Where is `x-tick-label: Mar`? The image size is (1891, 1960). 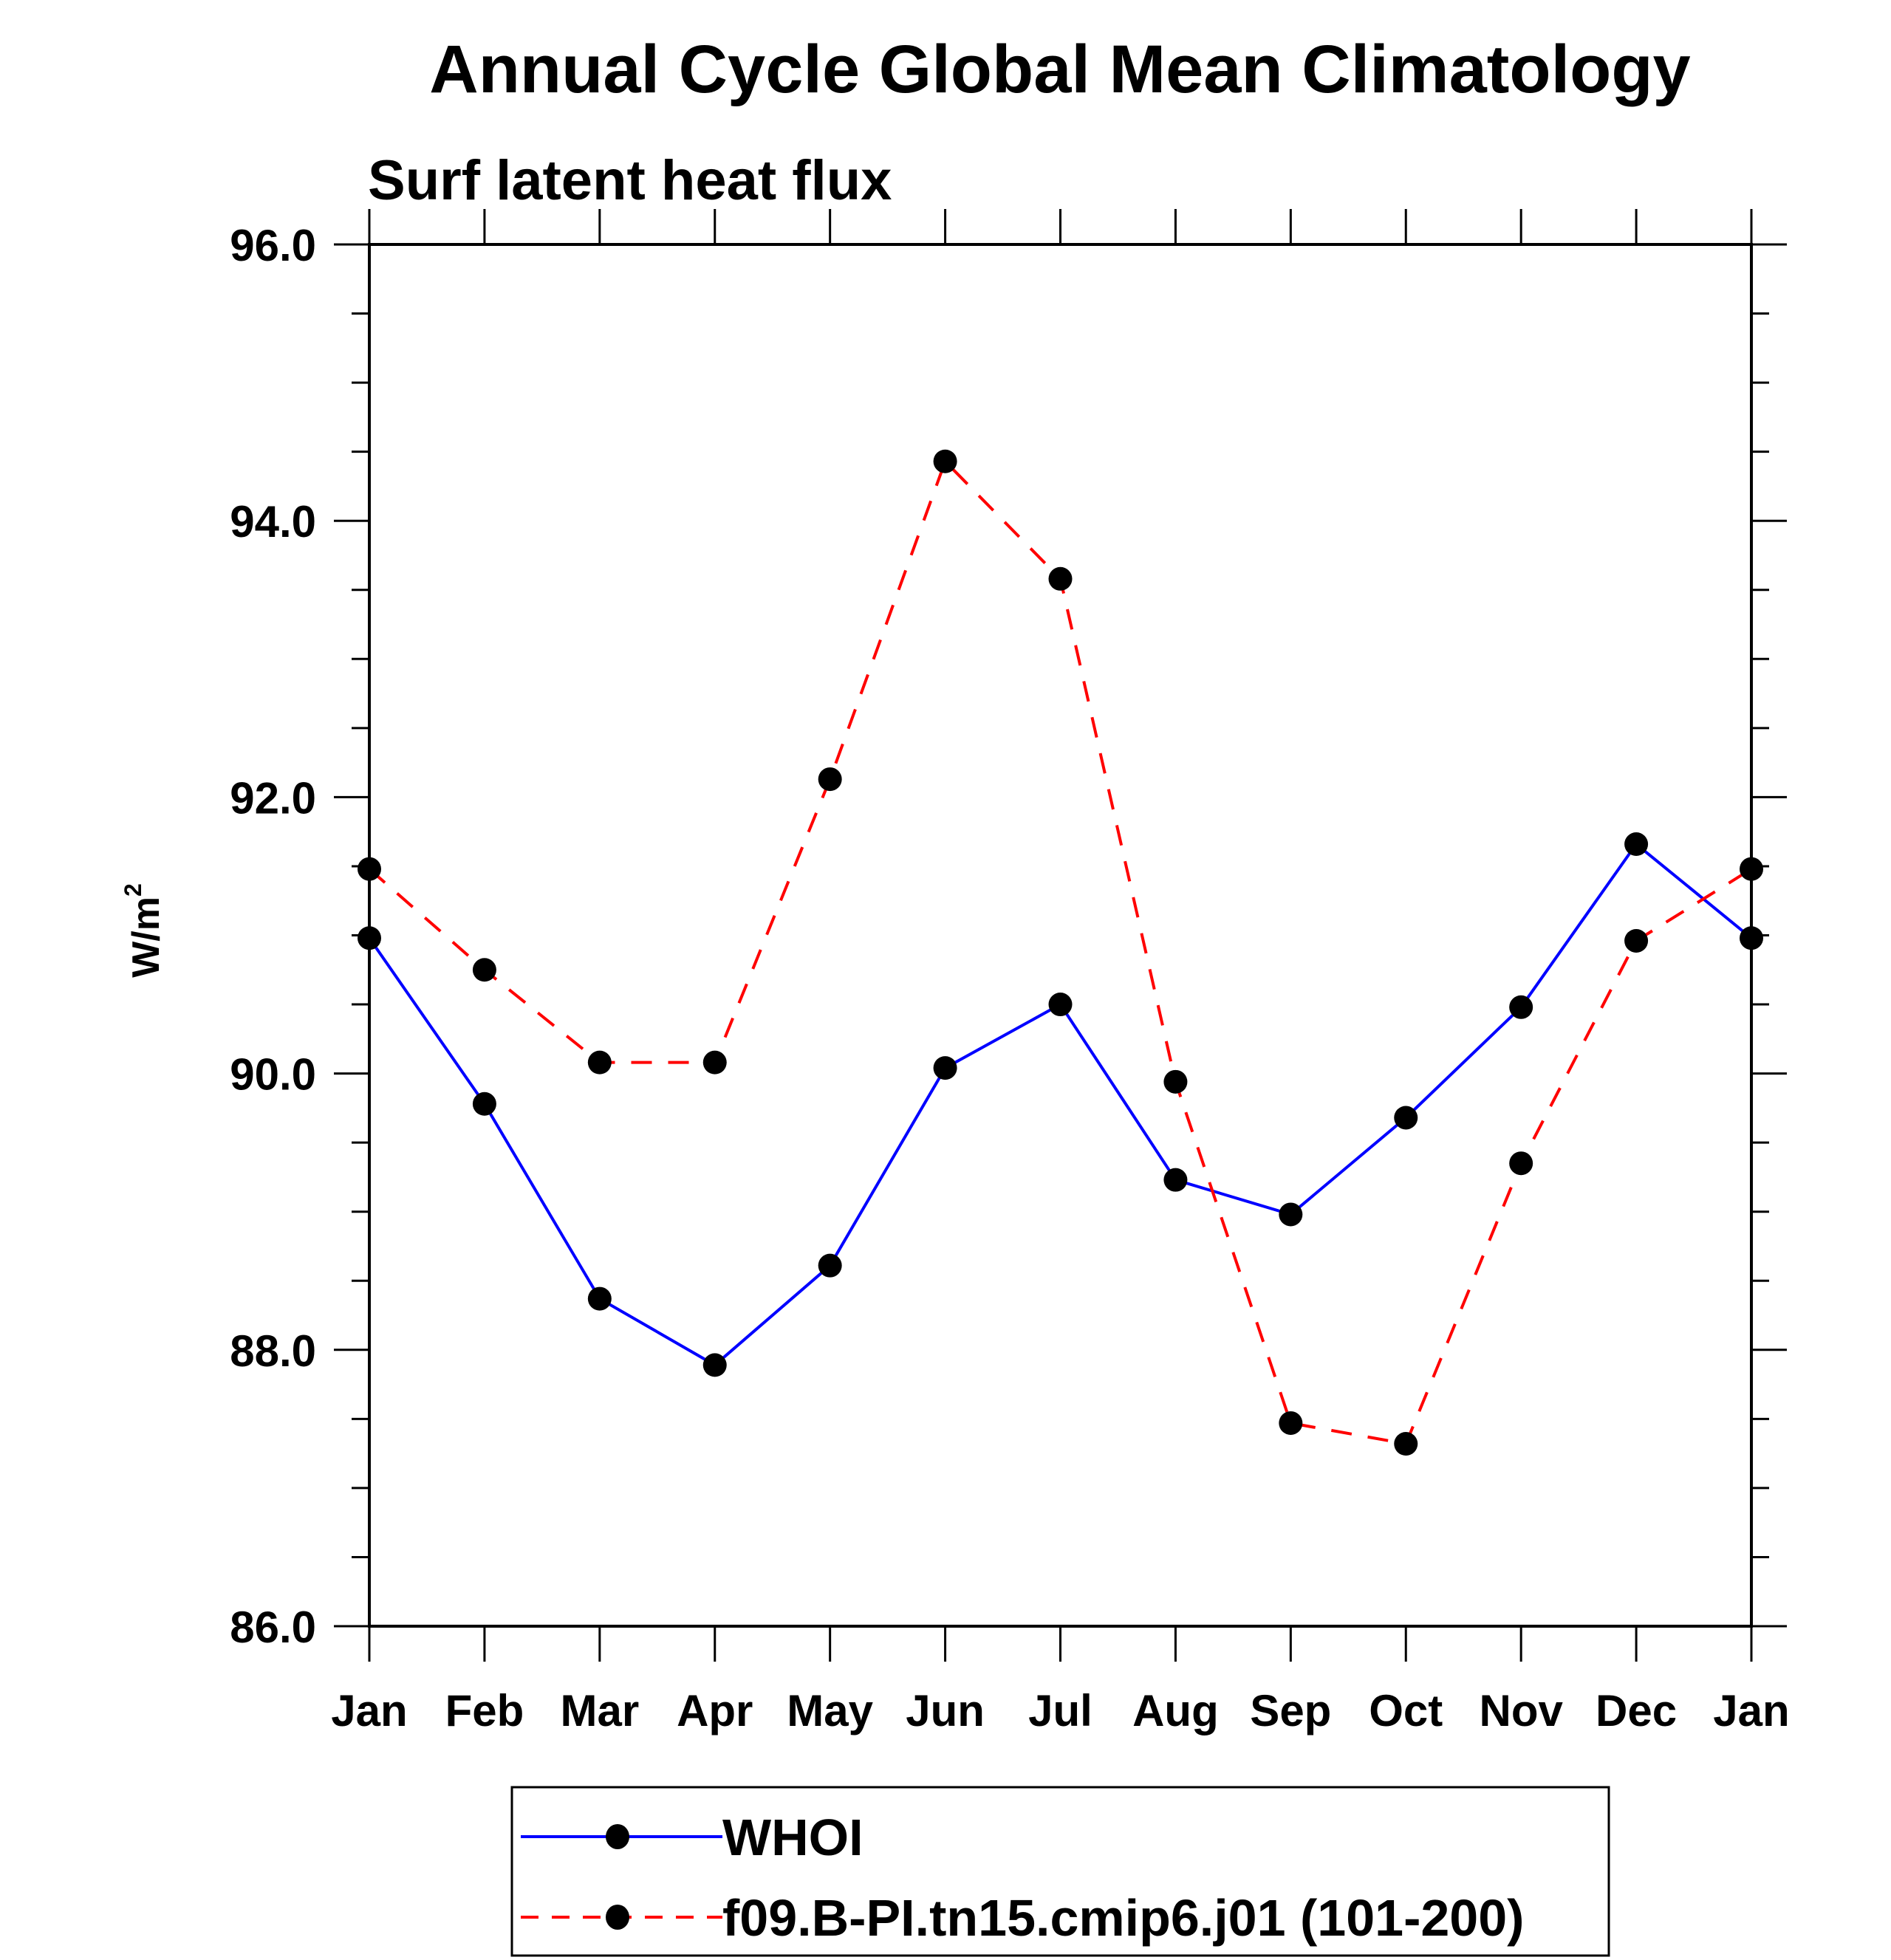 x-tick-label: Mar is located at coordinates (599, 1710).